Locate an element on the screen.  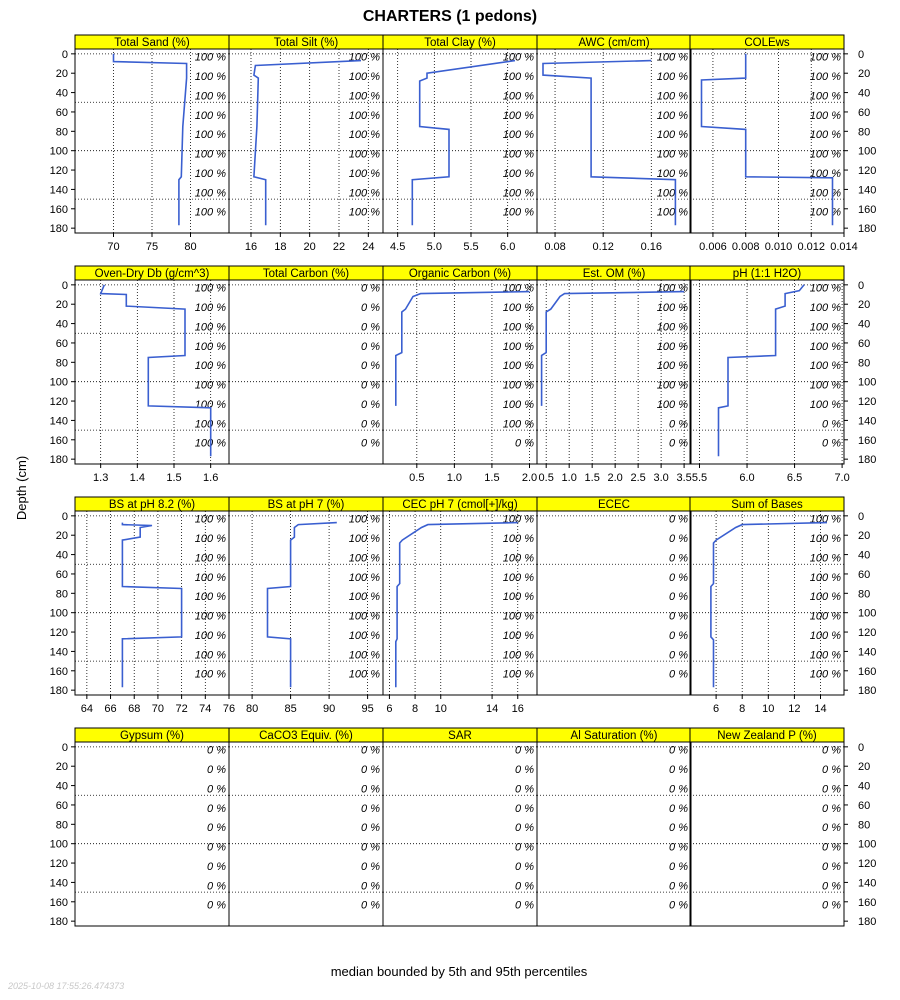
depth-tick-label-left: 40 is located at coordinates (62, 94).